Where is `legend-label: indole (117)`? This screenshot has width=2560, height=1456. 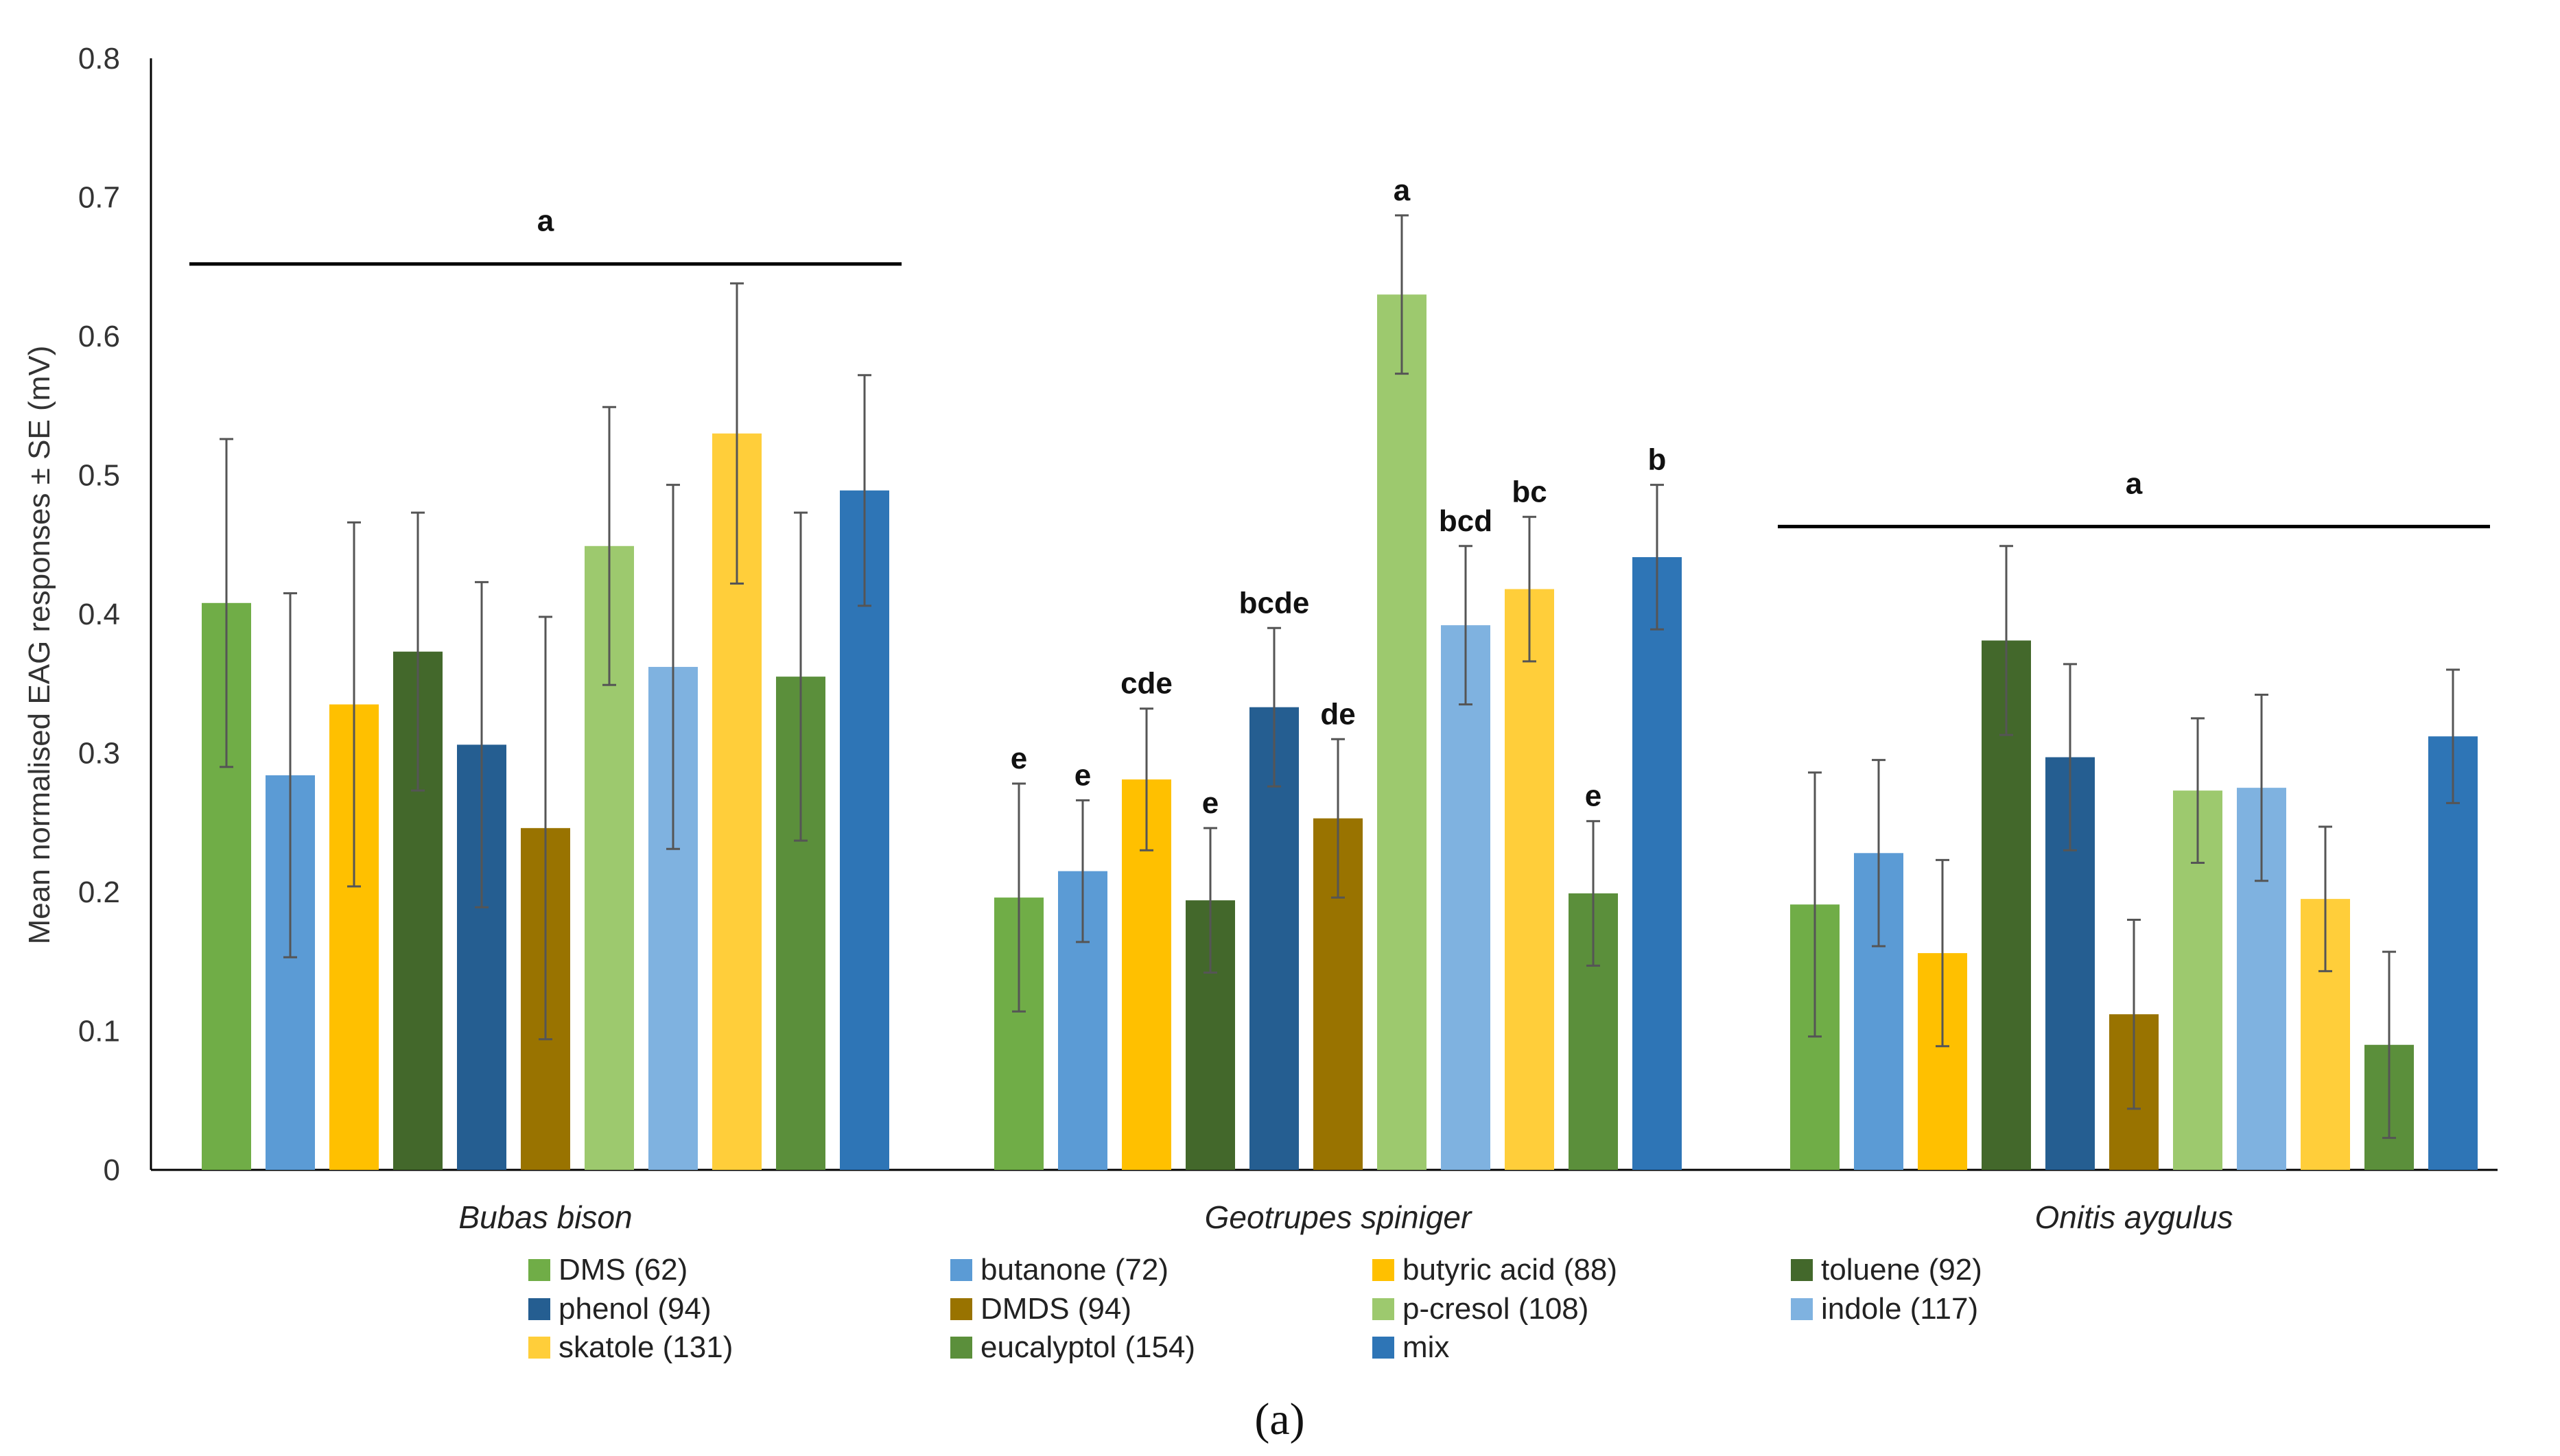
legend-label: indole (117) is located at coordinates (1900, 1309).